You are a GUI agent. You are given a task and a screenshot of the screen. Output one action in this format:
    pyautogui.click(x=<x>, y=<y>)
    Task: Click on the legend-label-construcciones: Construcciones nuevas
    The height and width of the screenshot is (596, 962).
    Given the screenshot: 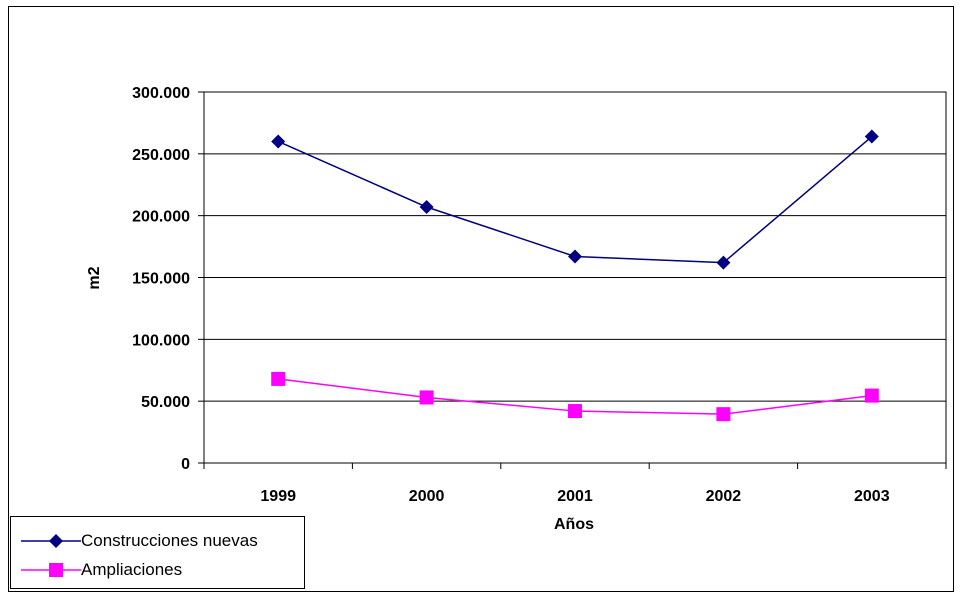 What is the action you would take?
    pyautogui.click(x=169, y=540)
    